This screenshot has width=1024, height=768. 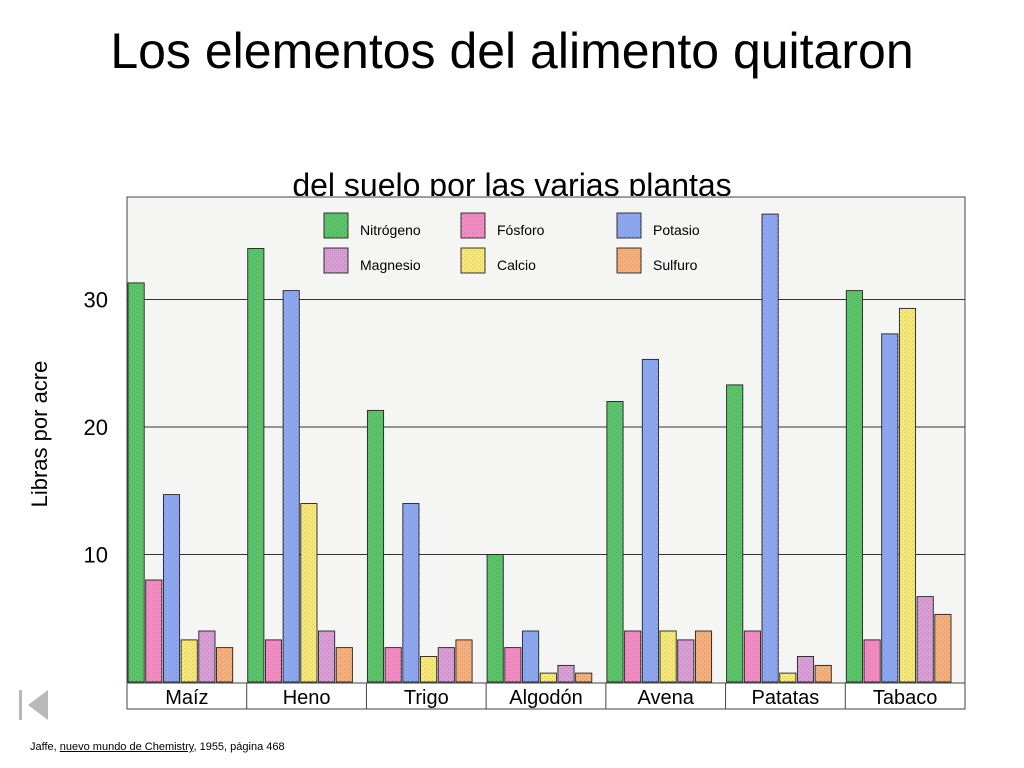 What do you see at coordinates (566, 673) in the screenshot?
I see `bar-algodon-magnesio` at bounding box center [566, 673].